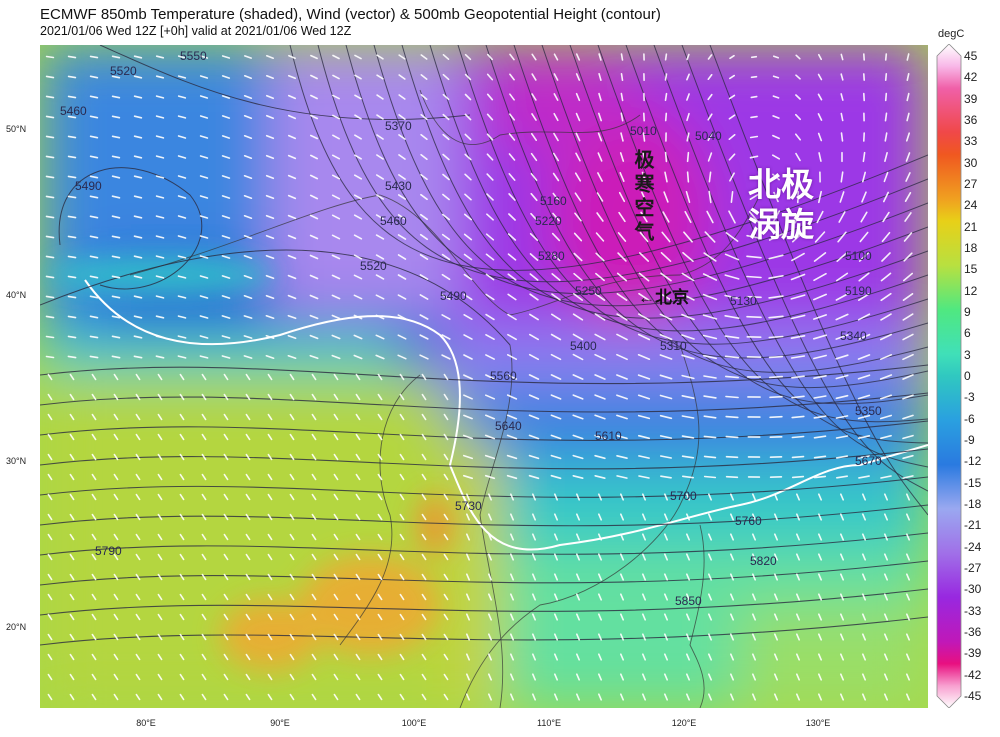 This screenshot has height=737, width=1000. I want to click on contour-label: 5310, so click(673, 346).